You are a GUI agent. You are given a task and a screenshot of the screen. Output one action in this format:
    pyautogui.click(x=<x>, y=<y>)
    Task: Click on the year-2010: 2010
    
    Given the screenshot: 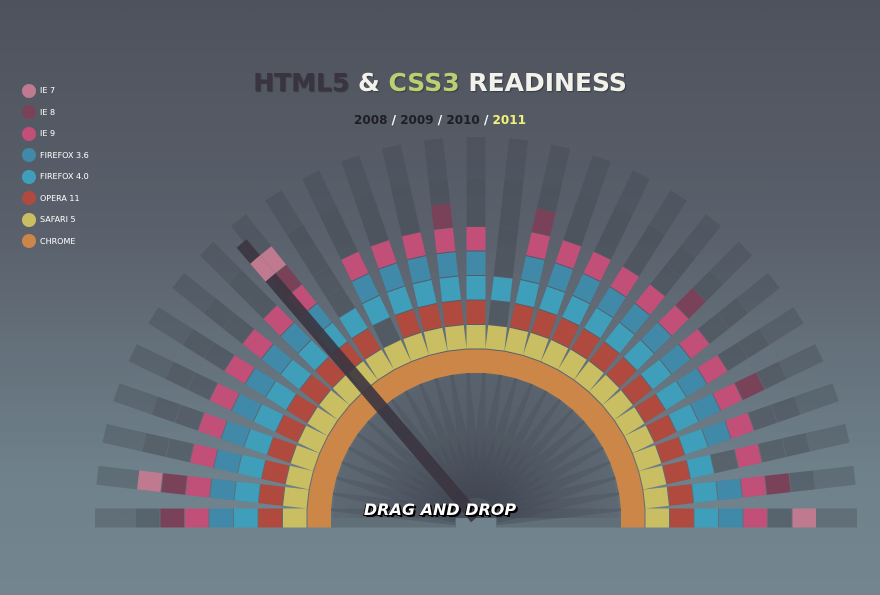 What is the action you would take?
    pyautogui.click(x=463, y=120)
    